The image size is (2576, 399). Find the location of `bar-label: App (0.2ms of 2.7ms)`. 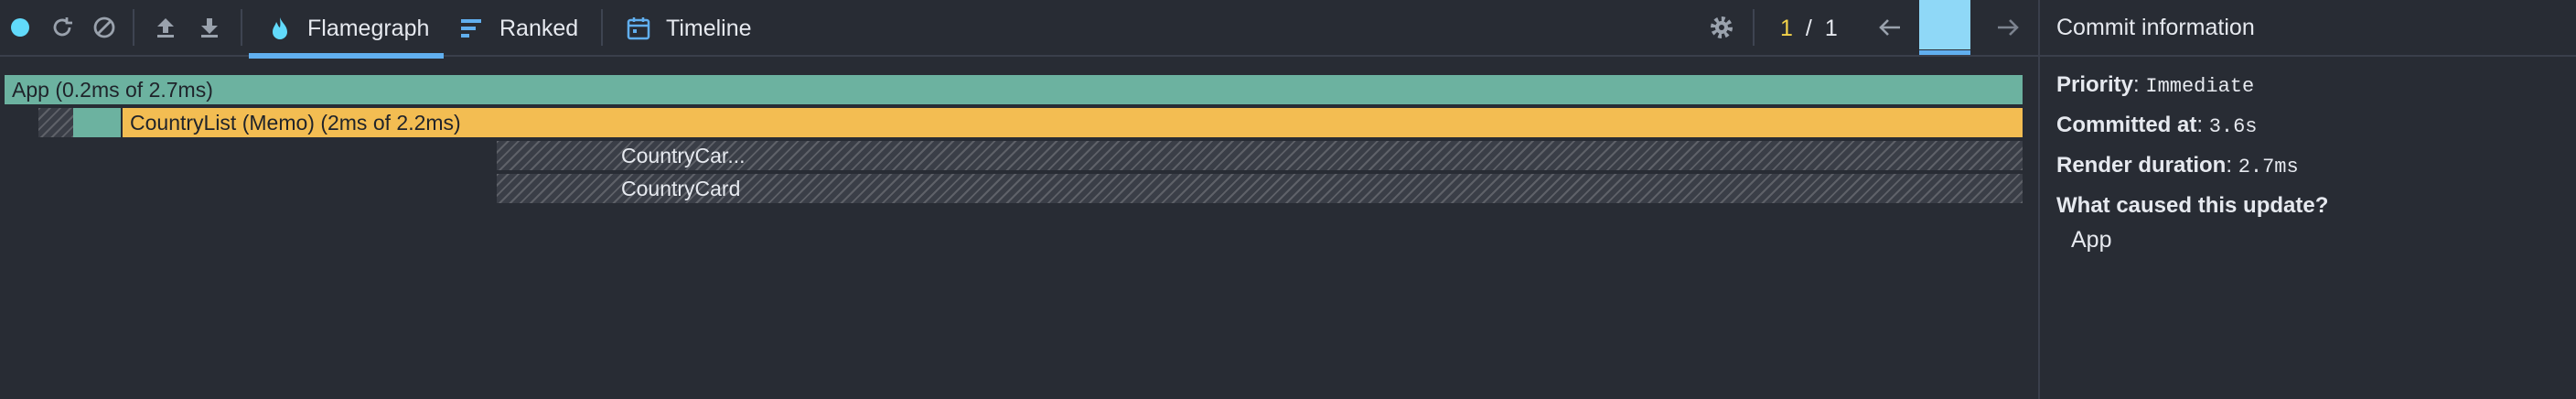

bar-label: App (0.2ms of 2.7ms) is located at coordinates (113, 89).